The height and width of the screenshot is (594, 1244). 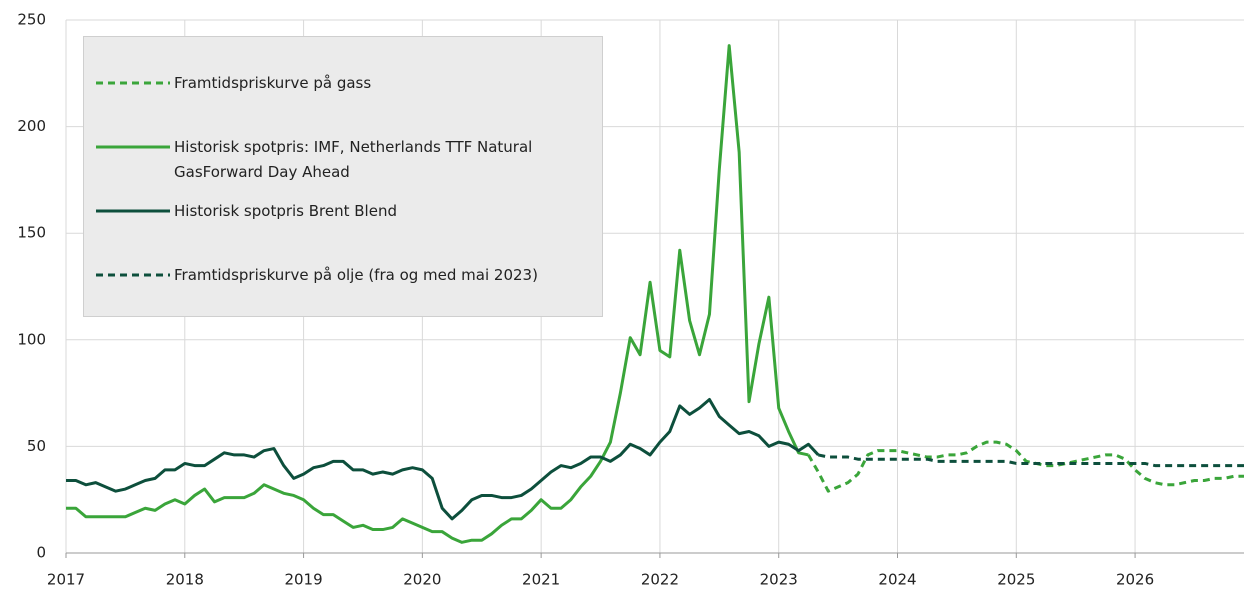 What do you see at coordinates (303, 580) in the screenshot?
I see `x-tick-label: 2019` at bounding box center [303, 580].